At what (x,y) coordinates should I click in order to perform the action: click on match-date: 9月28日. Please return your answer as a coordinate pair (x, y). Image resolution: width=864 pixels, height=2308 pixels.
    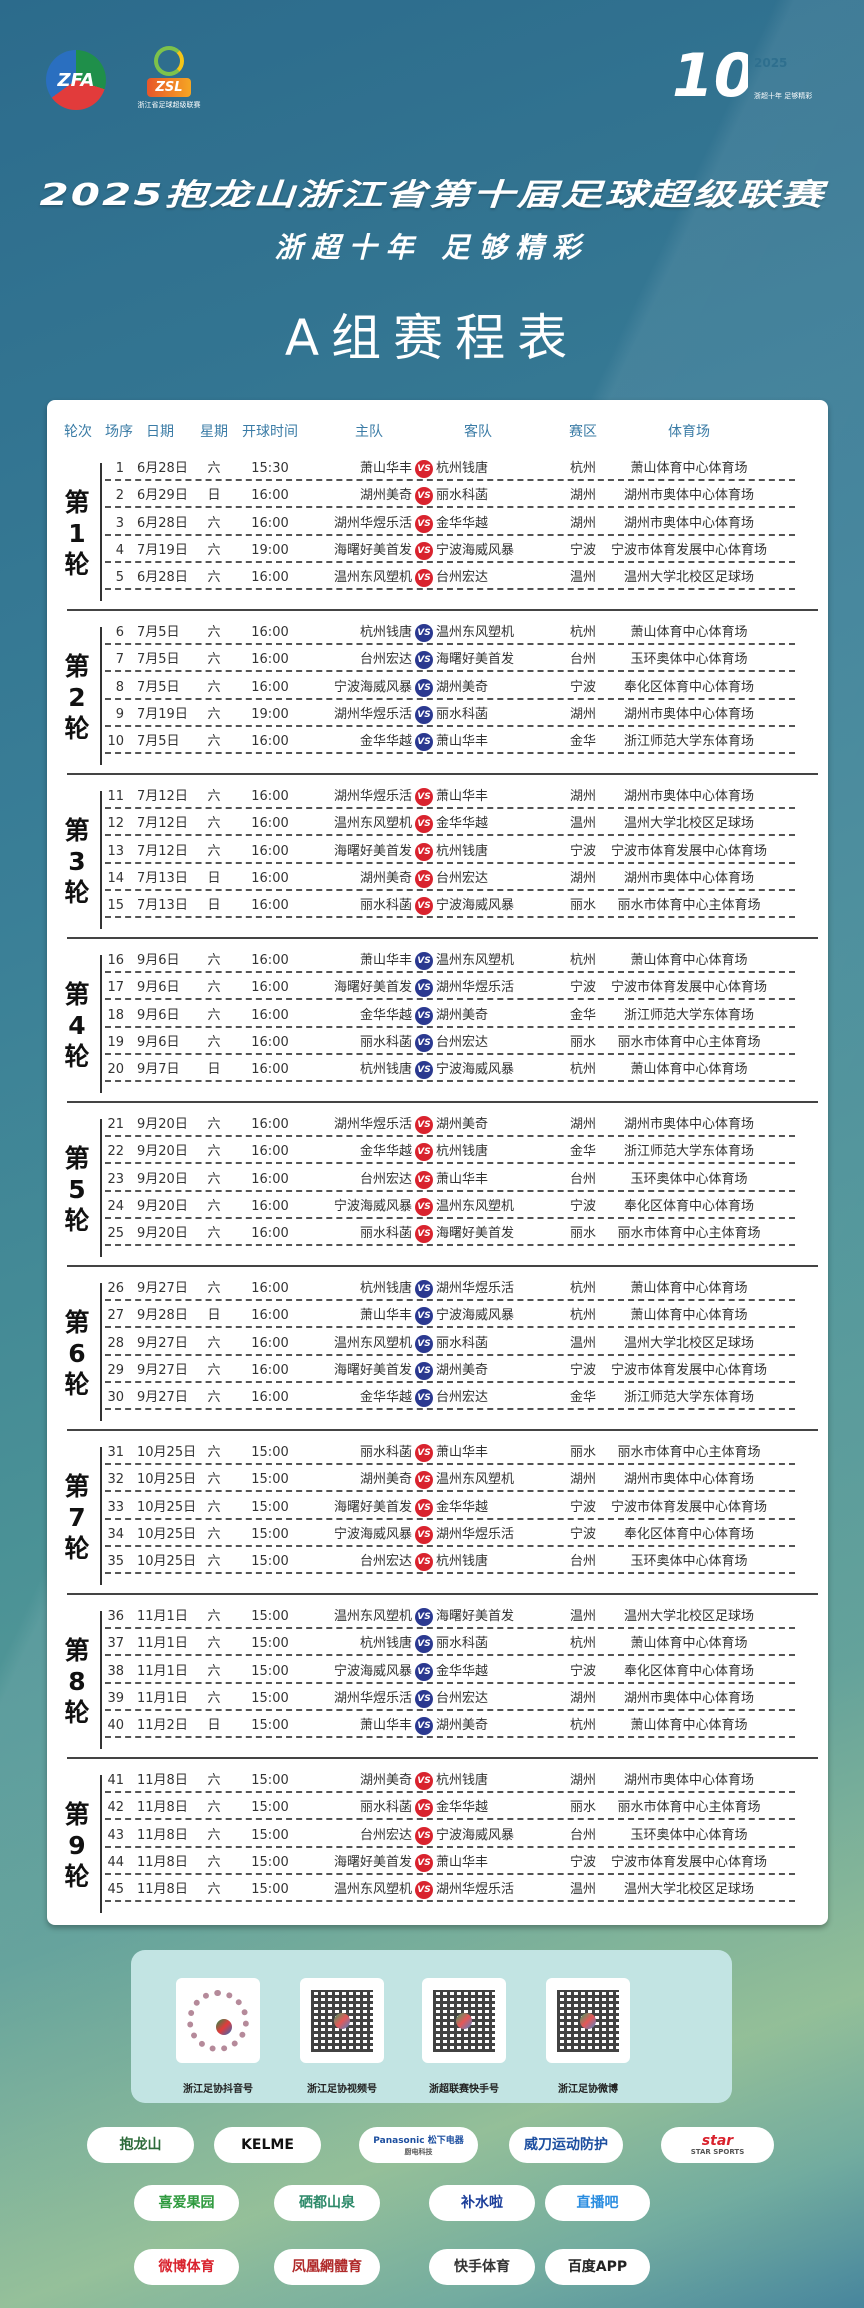
    Looking at the image, I should click on (162, 1316).